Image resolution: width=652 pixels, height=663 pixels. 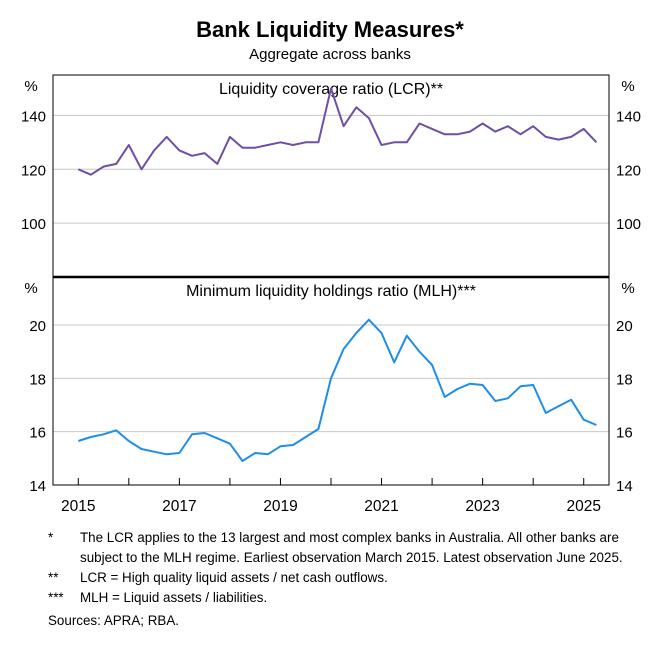 What do you see at coordinates (330, 54) in the screenshot?
I see `chart-subtitle: Aggregate across banks` at bounding box center [330, 54].